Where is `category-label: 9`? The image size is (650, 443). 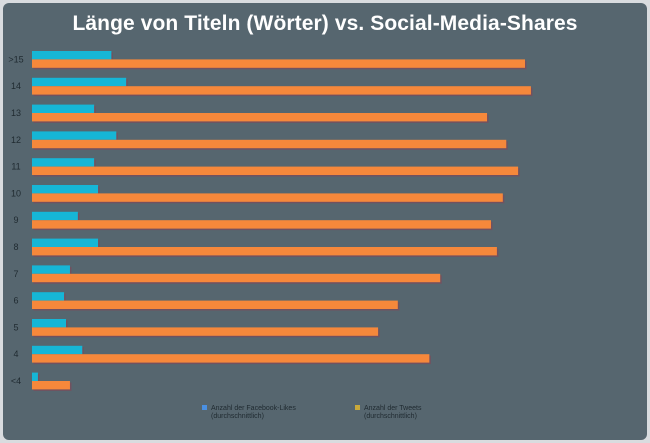 category-label: 9 is located at coordinates (15, 220).